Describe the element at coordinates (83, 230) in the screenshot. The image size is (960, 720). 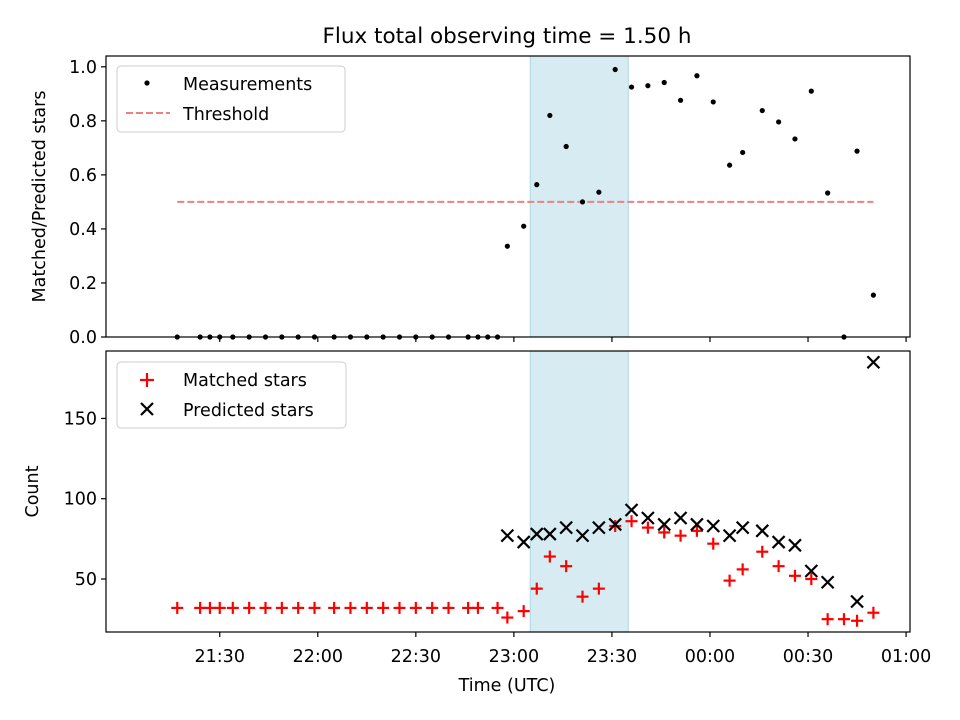
I see `y-tick-label: 0.4` at that location.